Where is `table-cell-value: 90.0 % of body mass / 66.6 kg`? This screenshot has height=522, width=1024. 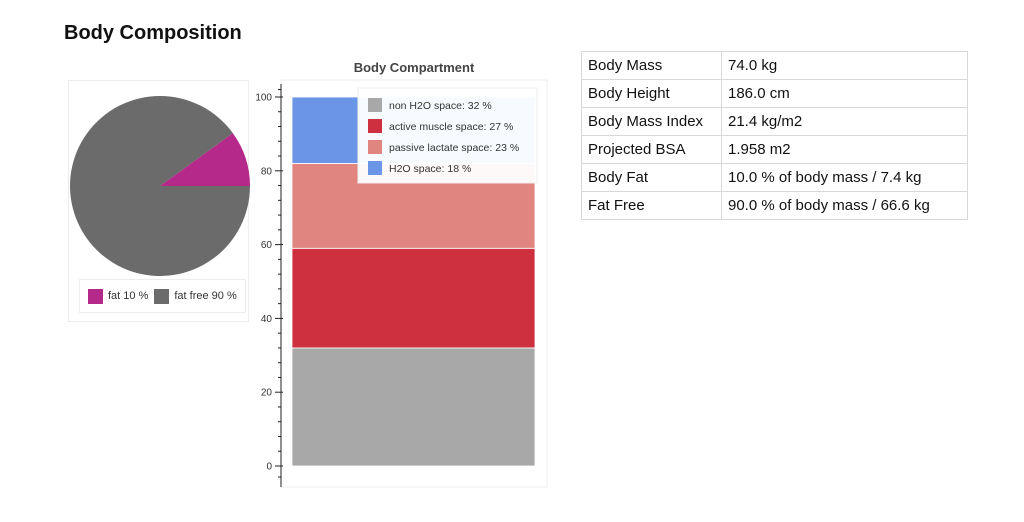 table-cell-value: 90.0 % of body mass / 66.6 kg is located at coordinates (844, 205).